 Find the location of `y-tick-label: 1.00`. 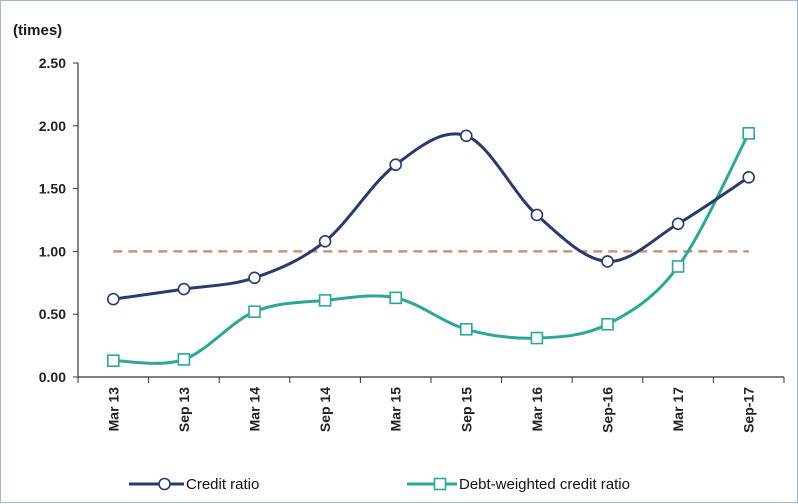

y-tick-label: 1.00 is located at coordinates (52, 251).